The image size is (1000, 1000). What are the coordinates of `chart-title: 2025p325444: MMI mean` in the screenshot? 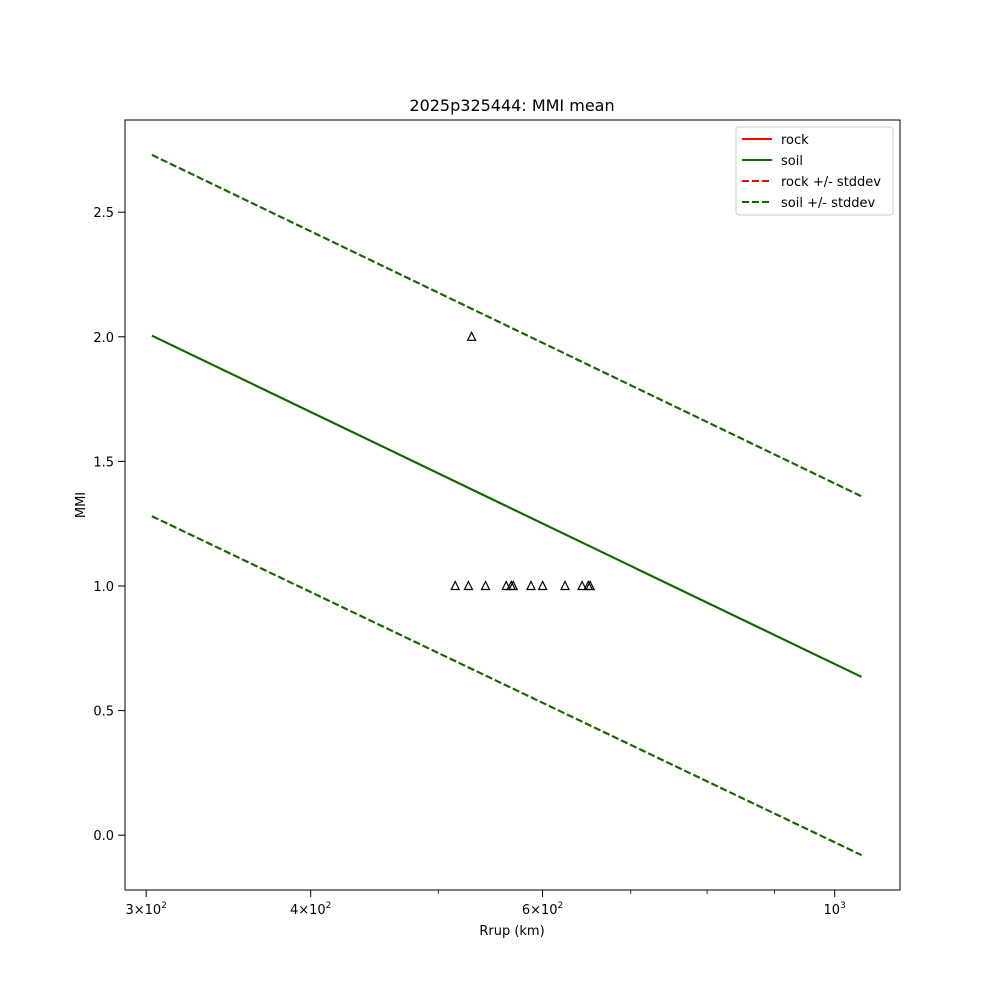 It's located at (511, 105).